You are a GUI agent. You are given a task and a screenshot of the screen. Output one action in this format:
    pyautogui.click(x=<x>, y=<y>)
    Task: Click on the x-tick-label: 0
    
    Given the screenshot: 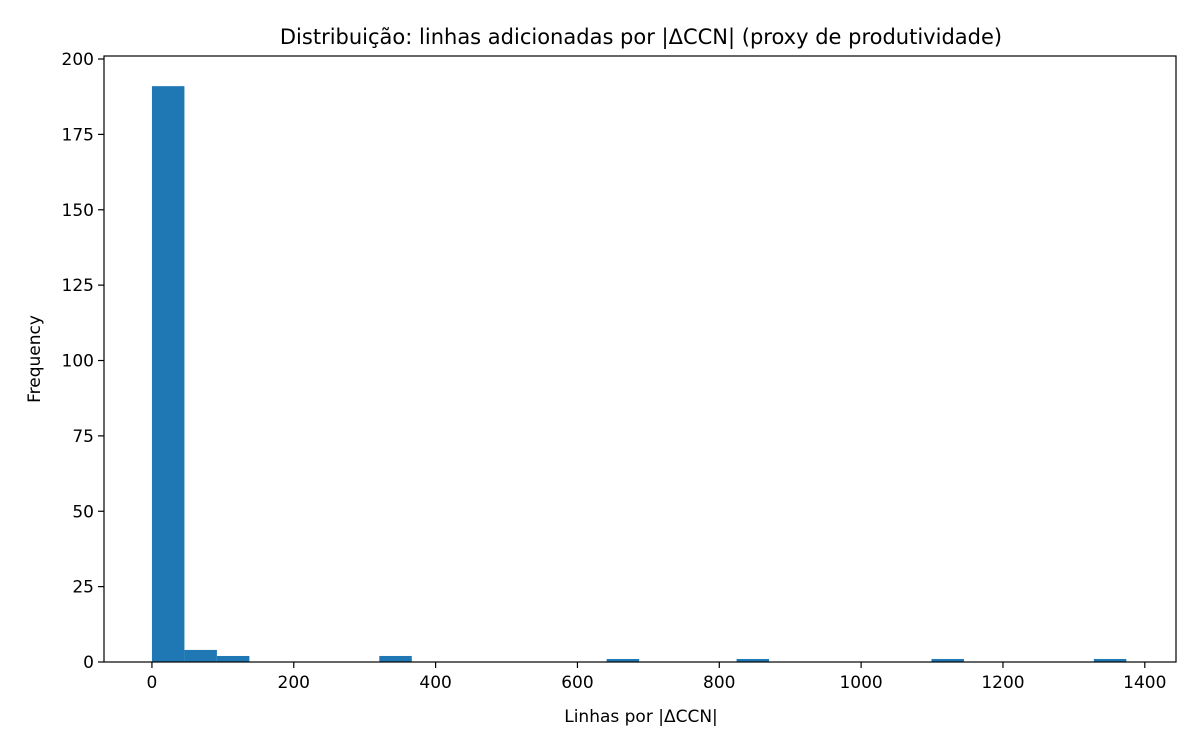 What is the action you would take?
    pyautogui.click(x=152, y=683)
    